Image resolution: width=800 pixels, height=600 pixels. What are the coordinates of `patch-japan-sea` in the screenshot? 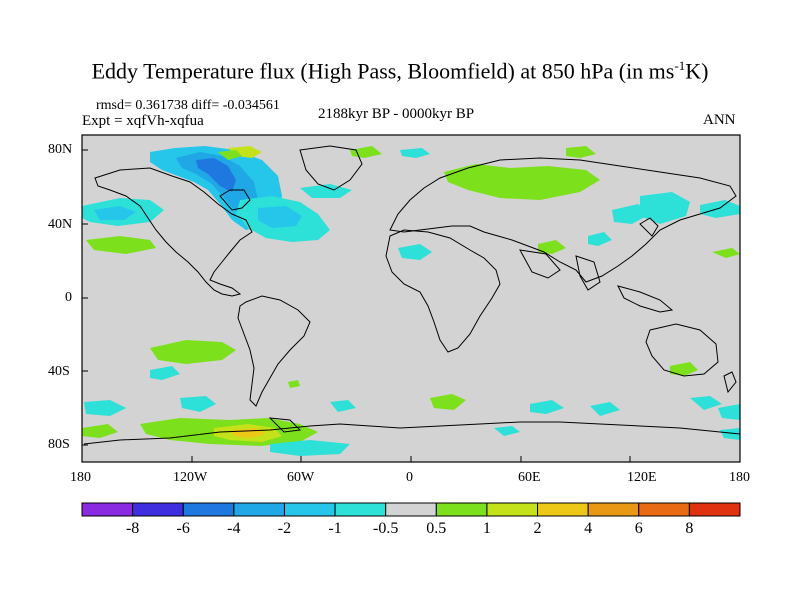 It's located at (631, 214).